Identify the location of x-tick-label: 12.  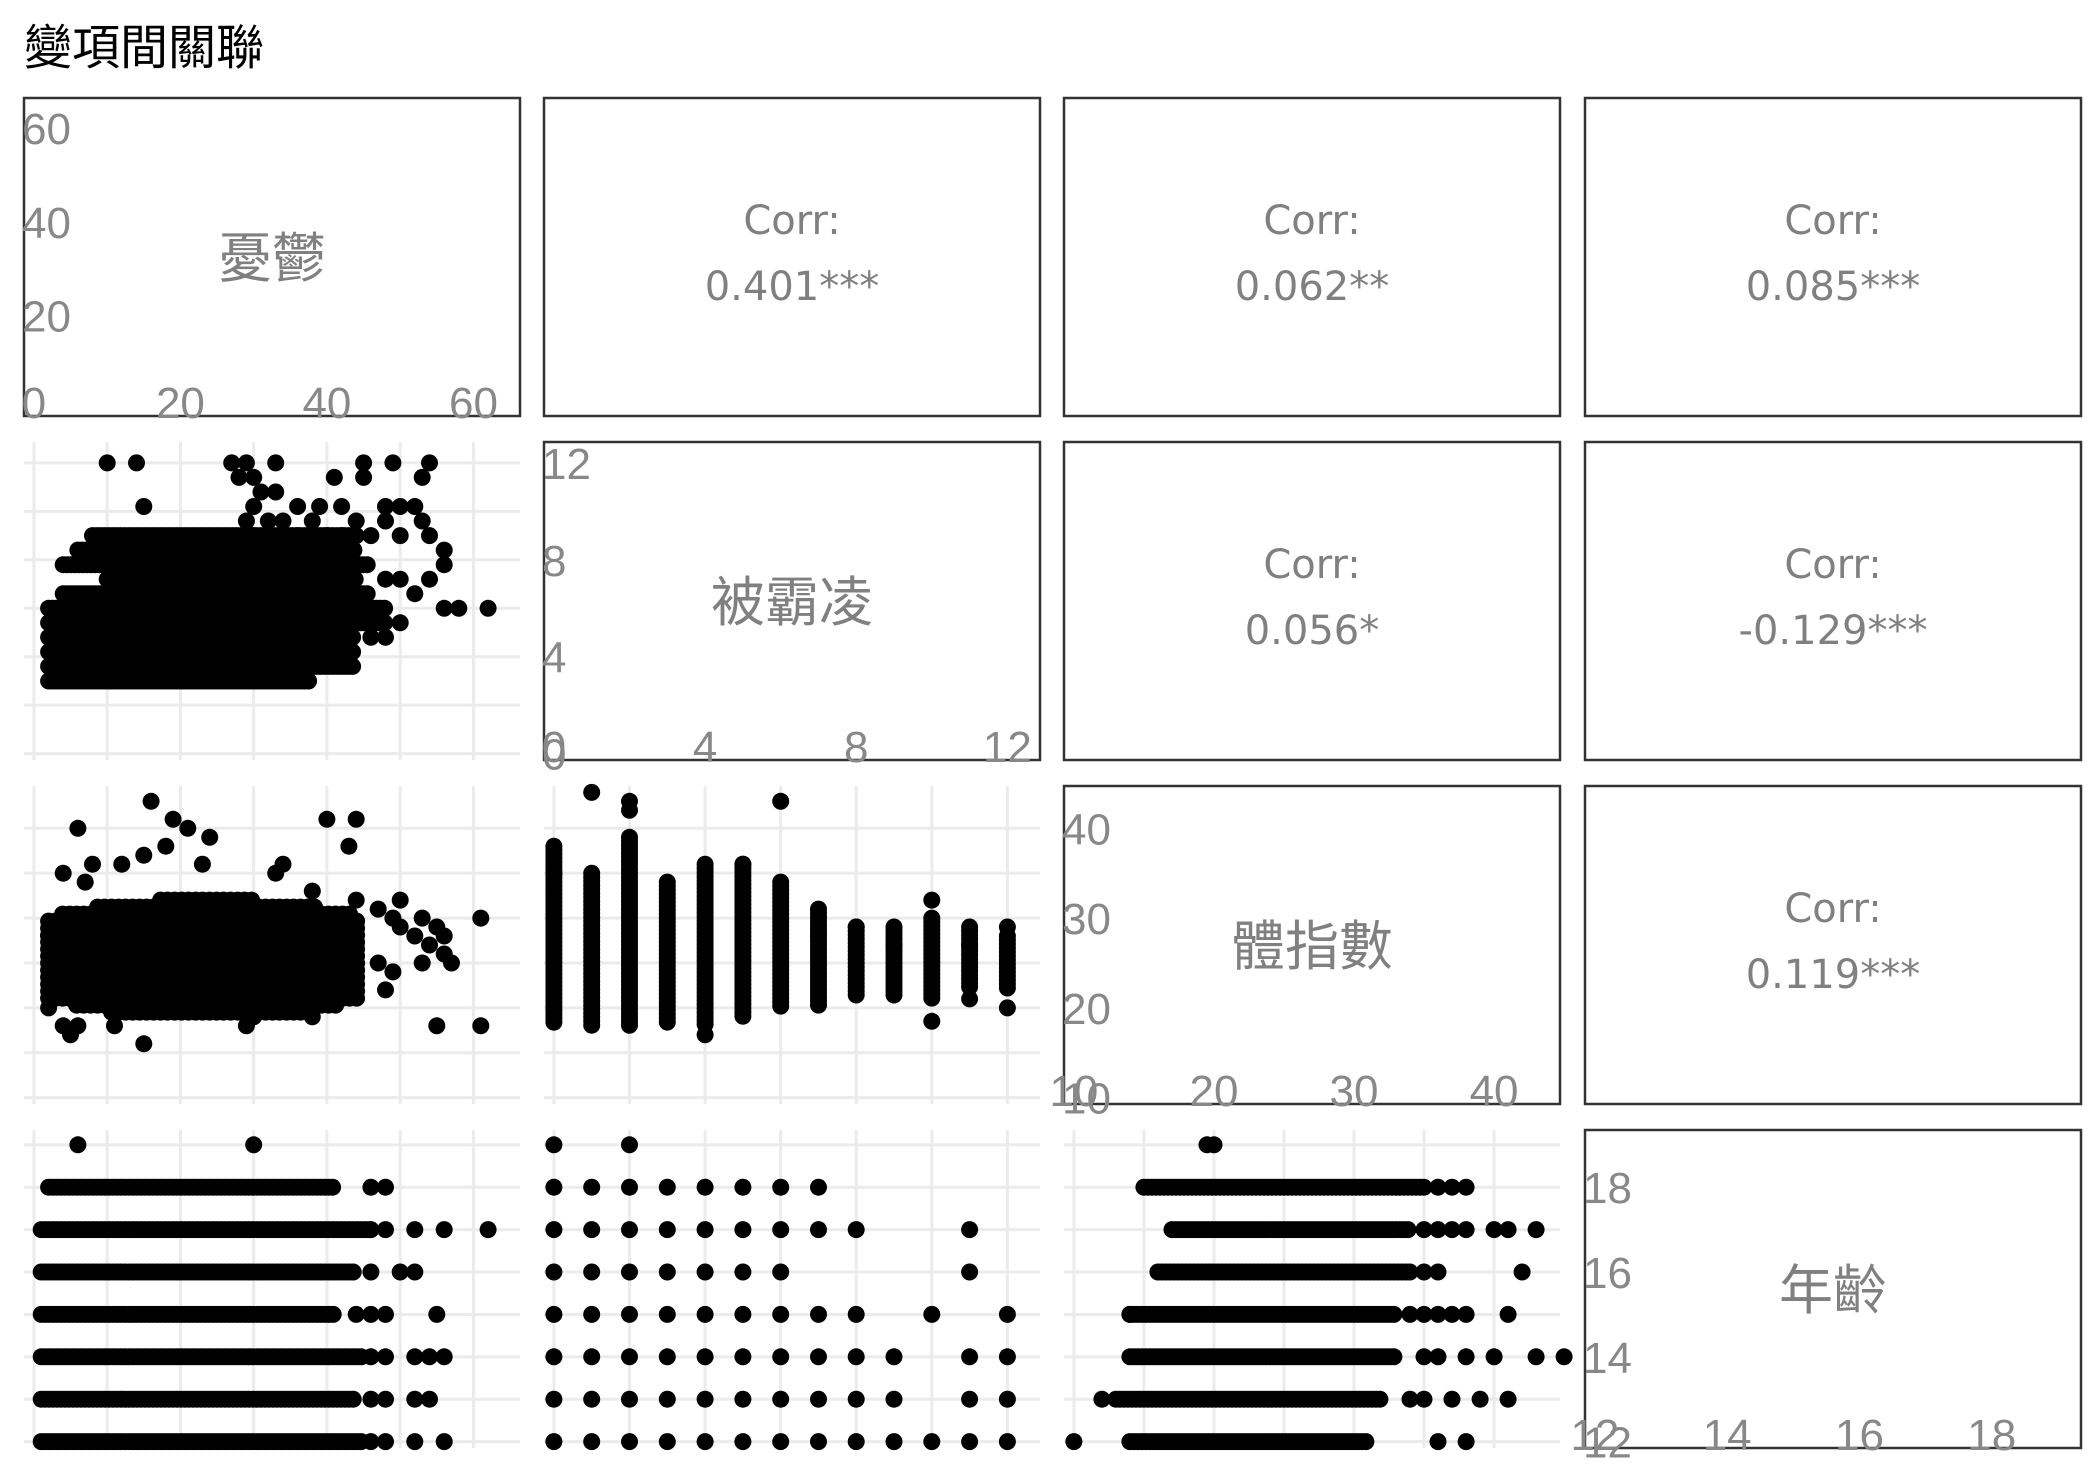
(1594, 1435).